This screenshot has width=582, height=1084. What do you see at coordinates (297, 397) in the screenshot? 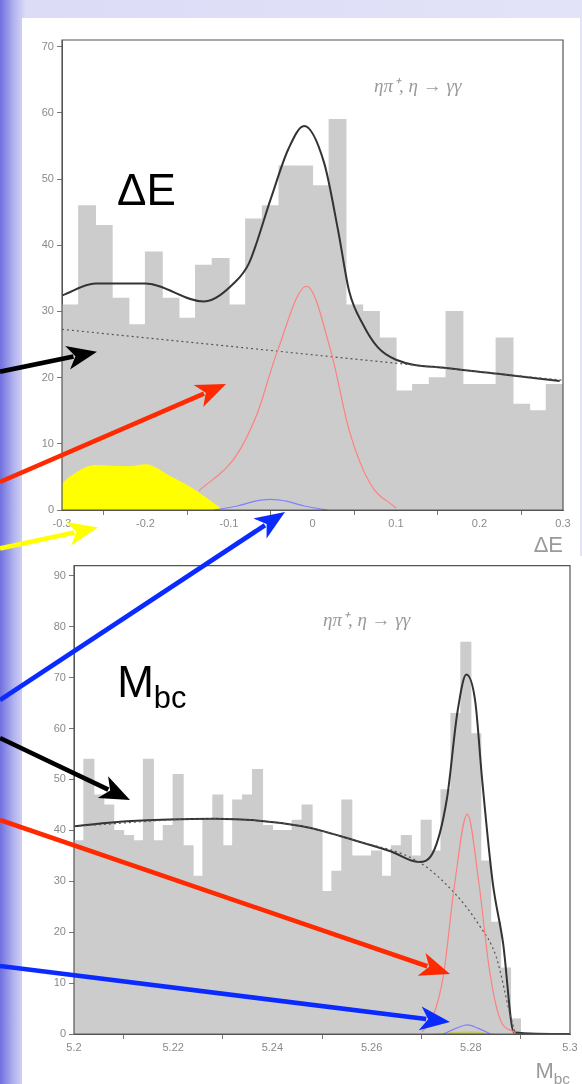
I see `line-series` at bounding box center [297, 397].